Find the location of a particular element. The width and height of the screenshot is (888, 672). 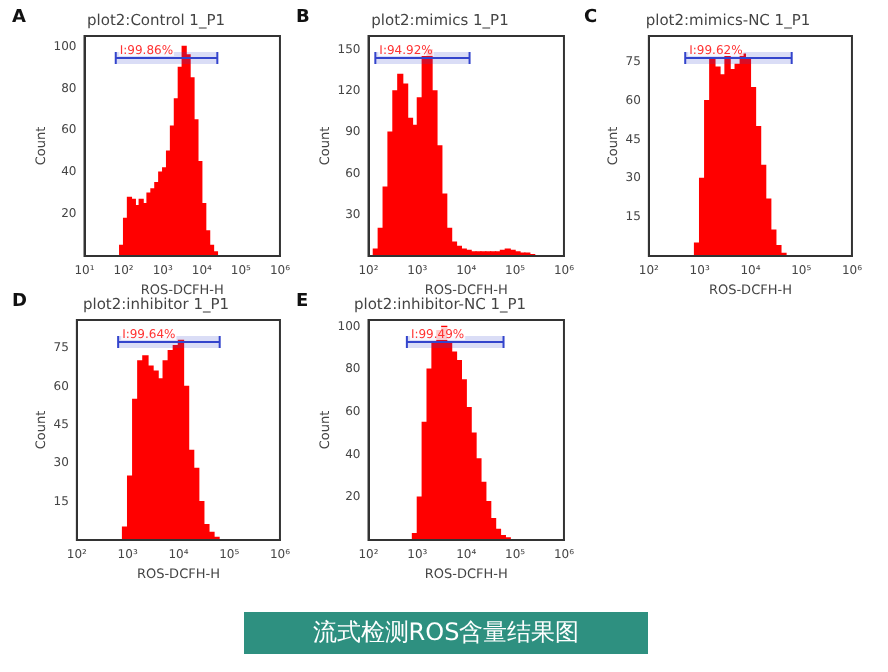

chart-subtitle: A is located at coordinates (19, 18).